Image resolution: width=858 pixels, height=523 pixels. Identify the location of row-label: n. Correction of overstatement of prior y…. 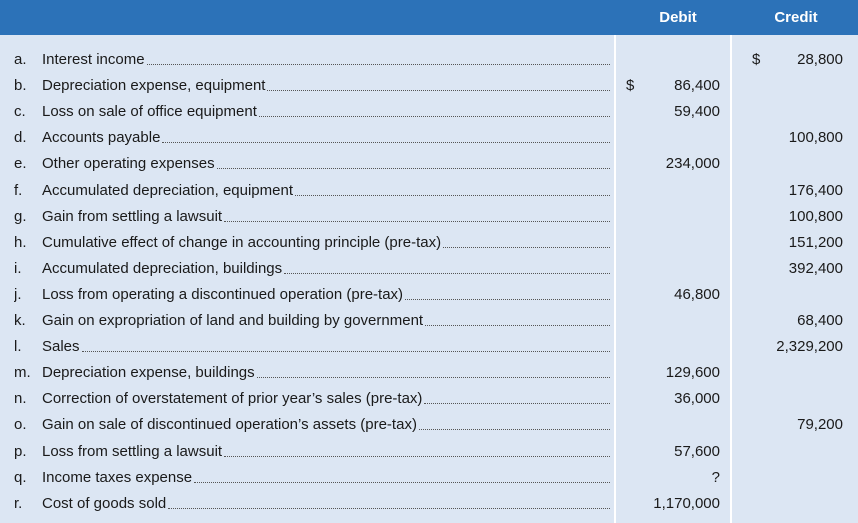
(312, 399).